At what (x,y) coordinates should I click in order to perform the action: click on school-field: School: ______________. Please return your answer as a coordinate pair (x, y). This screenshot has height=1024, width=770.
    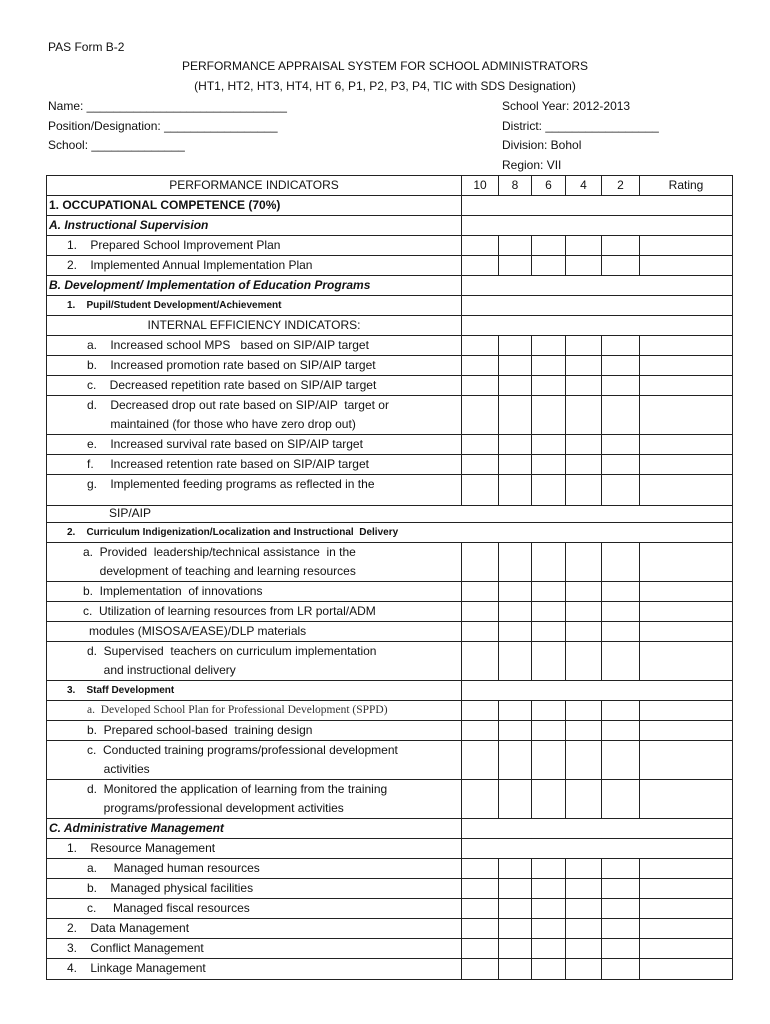
    Looking at the image, I should click on (116, 145).